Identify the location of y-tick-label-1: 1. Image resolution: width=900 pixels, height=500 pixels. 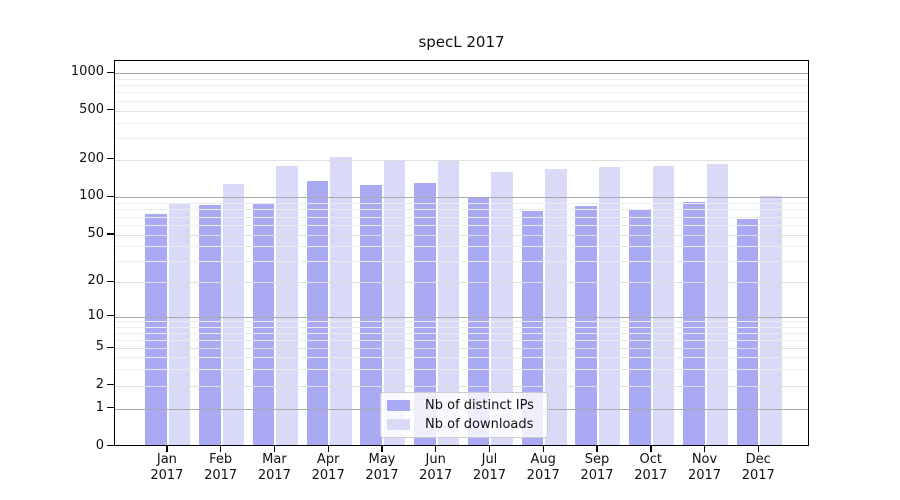
(99, 407).